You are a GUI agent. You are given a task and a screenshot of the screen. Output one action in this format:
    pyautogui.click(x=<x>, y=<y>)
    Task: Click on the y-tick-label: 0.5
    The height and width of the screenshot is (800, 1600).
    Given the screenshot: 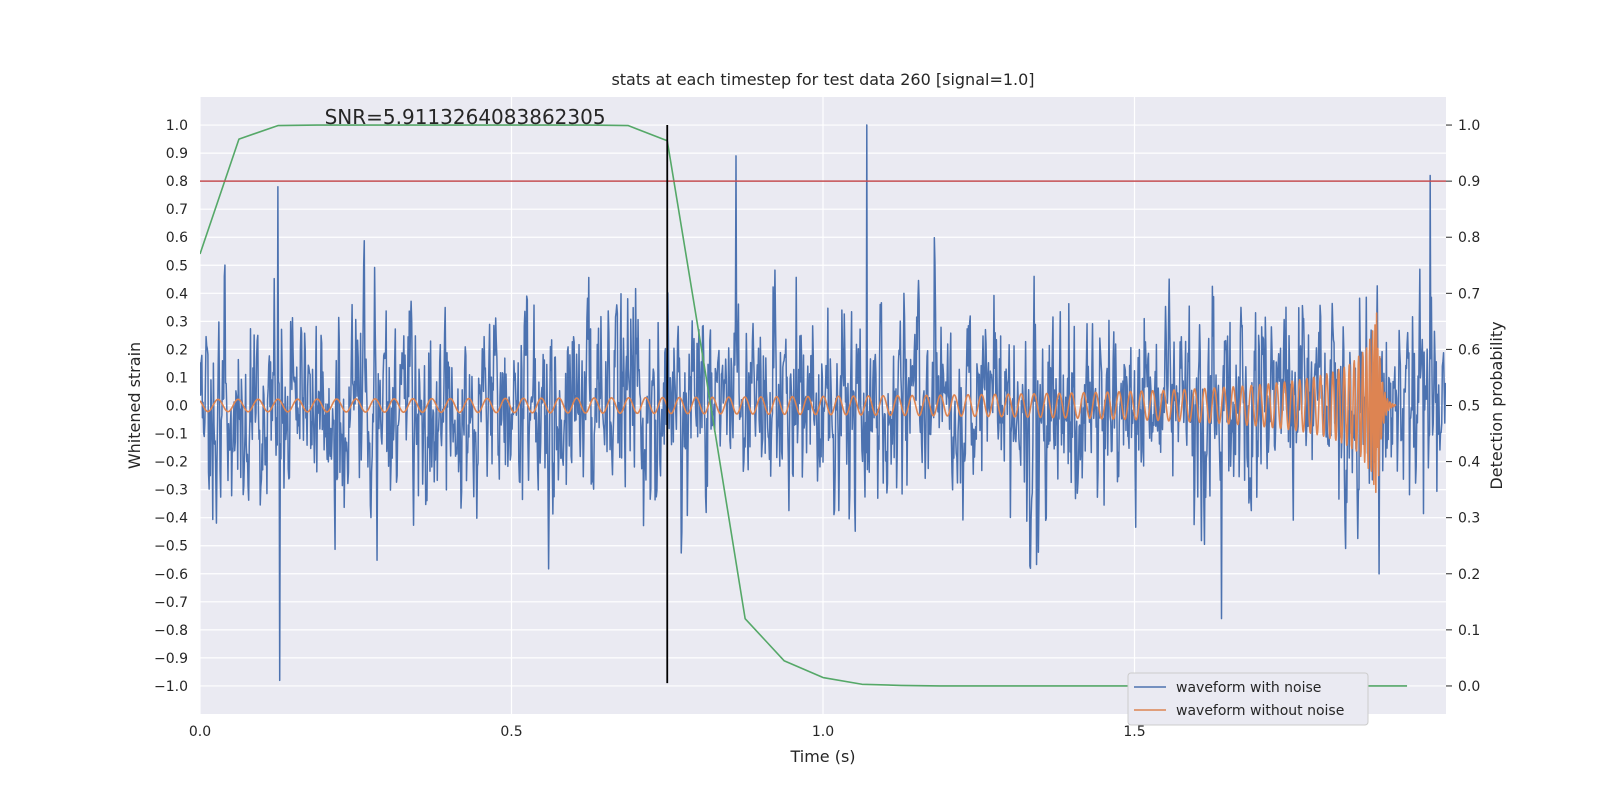 What is the action you would take?
    pyautogui.click(x=177, y=266)
    